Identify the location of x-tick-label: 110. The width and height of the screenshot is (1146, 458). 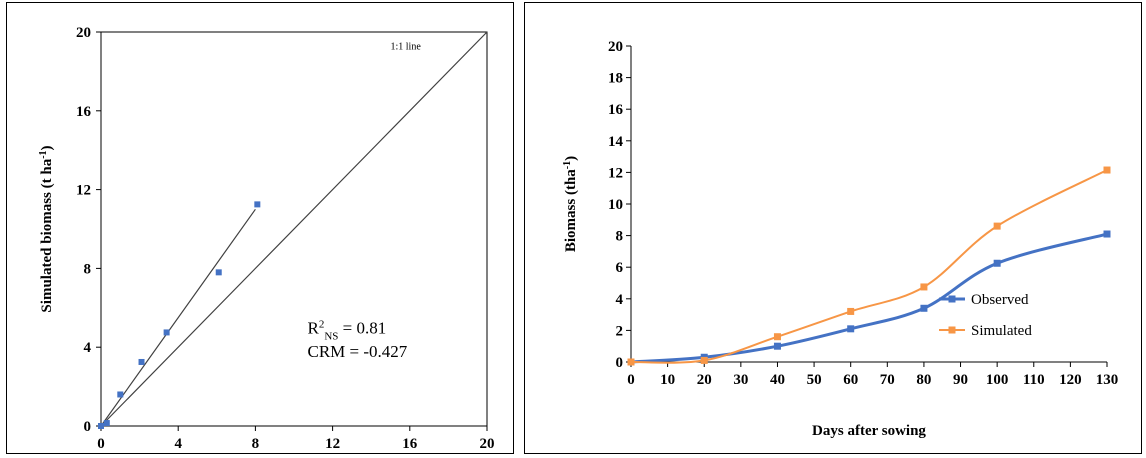
(1034, 380).